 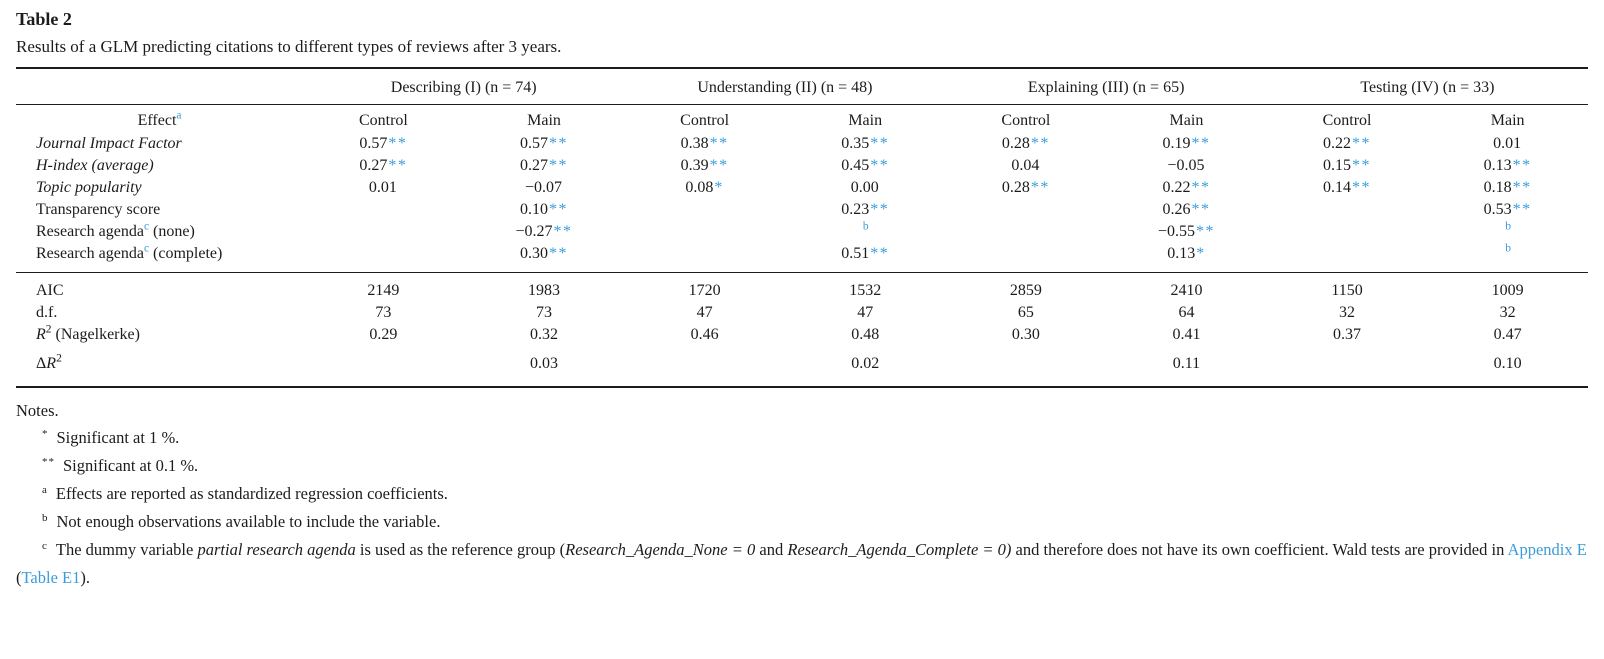 I want to click on stat-cell: 2410, so click(x=1186, y=290).